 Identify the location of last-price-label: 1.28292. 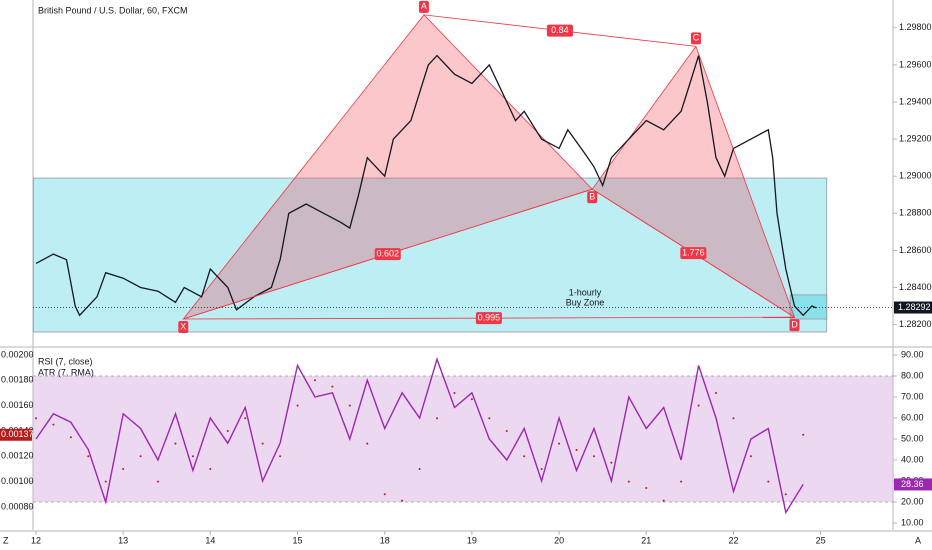
(914, 307).